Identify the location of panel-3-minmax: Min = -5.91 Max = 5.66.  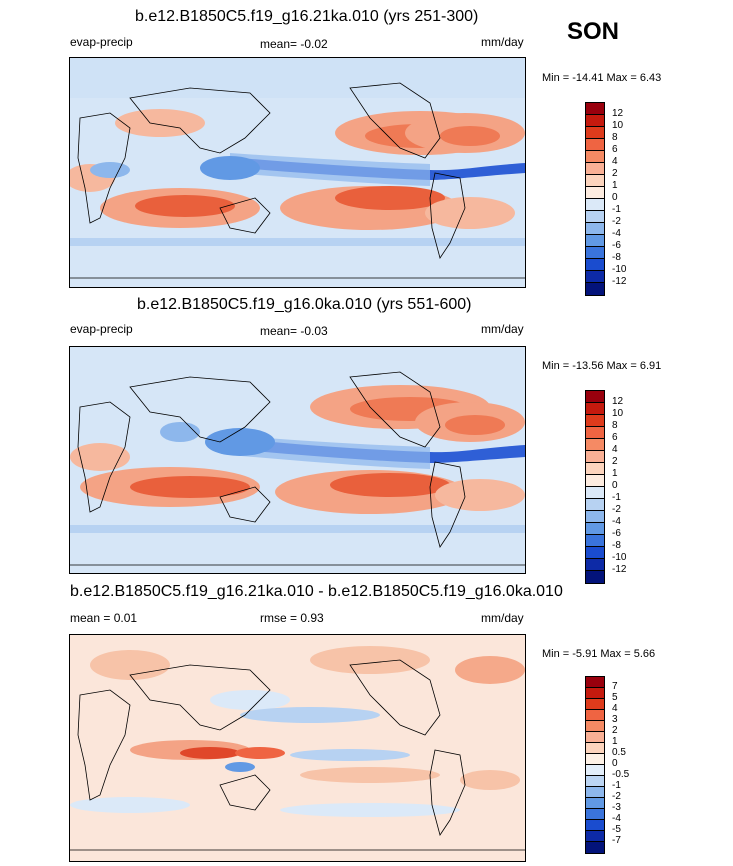
(599, 654).